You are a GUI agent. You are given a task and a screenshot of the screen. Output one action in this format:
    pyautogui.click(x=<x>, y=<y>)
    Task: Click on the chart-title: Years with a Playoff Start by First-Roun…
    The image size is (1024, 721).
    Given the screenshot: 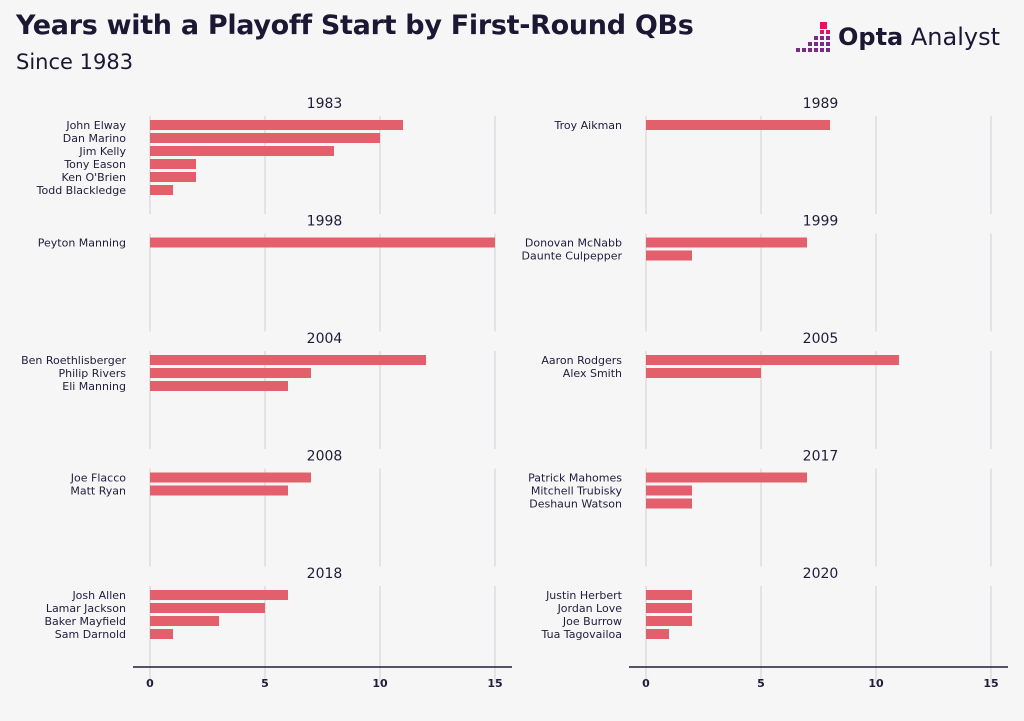 What is the action you would take?
    pyautogui.click(x=355, y=25)
    